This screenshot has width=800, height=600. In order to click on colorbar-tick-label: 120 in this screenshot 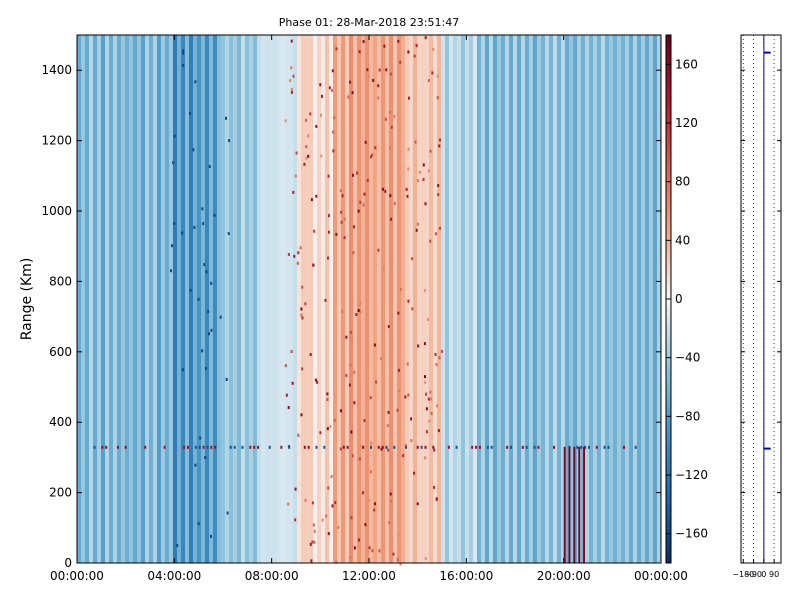, I will do `click(686, 123)`.